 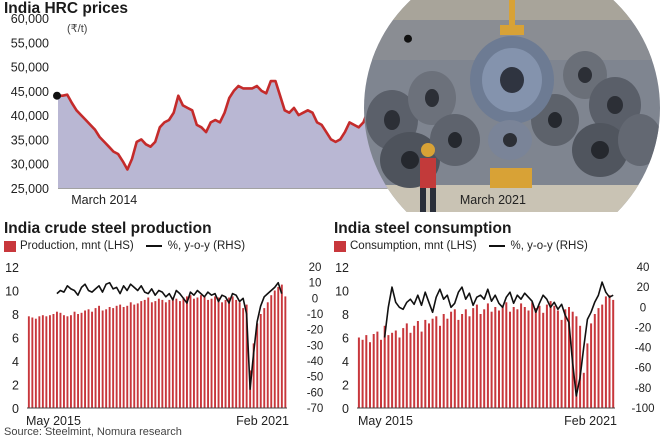 I want to click on right-y-tick-label: -70, so click(x=315, y=409).